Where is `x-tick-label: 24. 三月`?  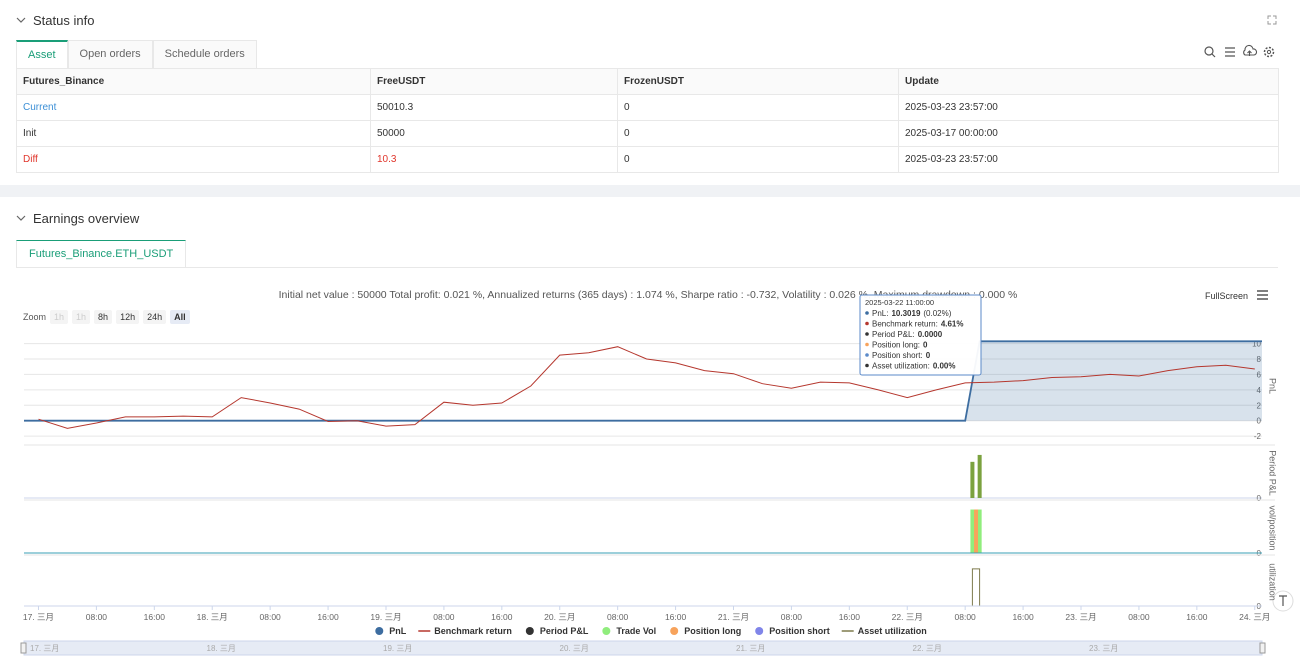 x-tick-label: 24. 三月 is located at coordinates (1254, 617).